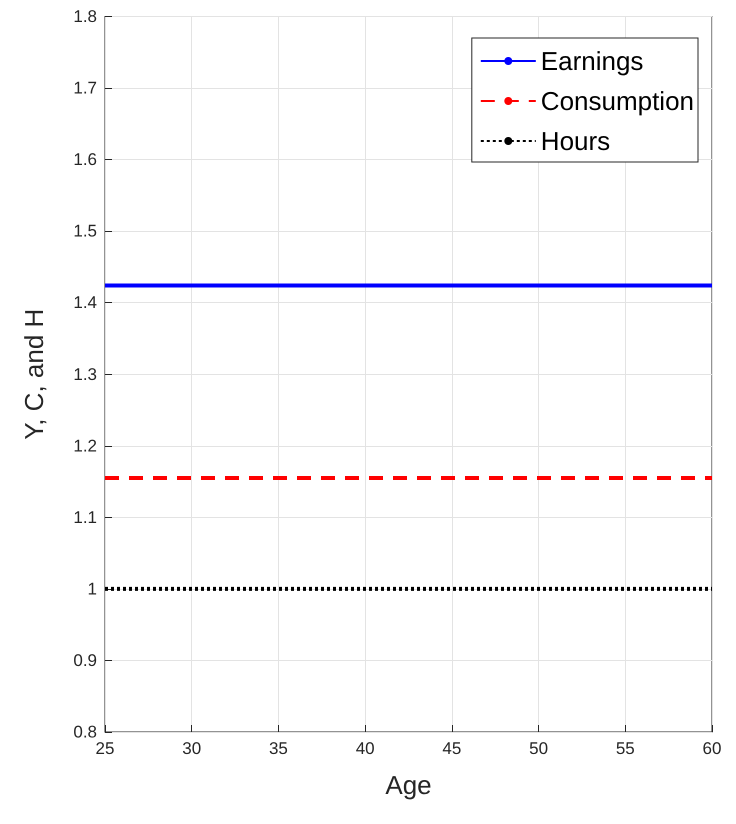 Image resolution: width=736 pixels, height=824 pixels. What do you see at coordinates (538, 748) in the screenshot?
I see `x-tick-label: 50` at bounding box center [538, 748].